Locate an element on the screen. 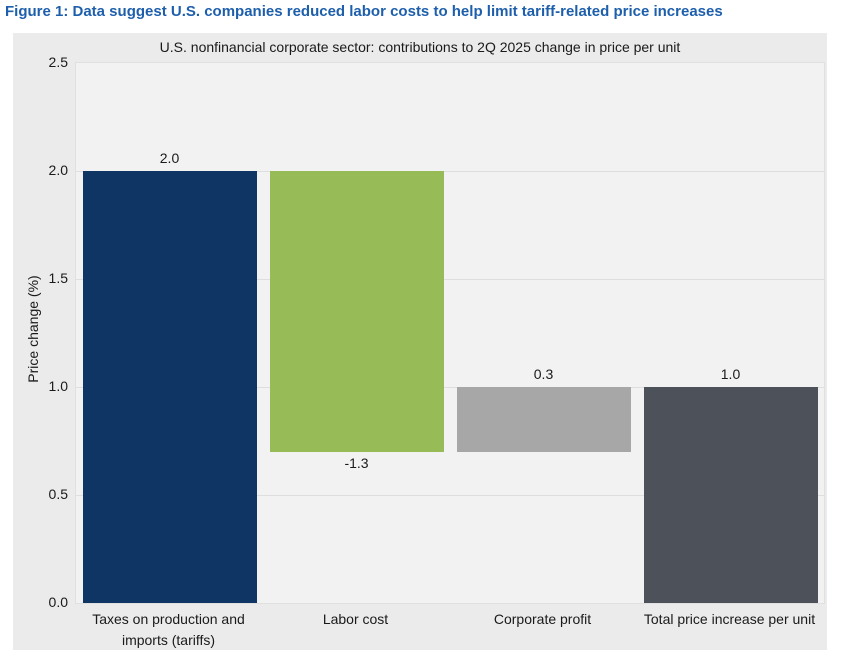  bar-value-label: 0.3 is located at coordinates (543, 374).